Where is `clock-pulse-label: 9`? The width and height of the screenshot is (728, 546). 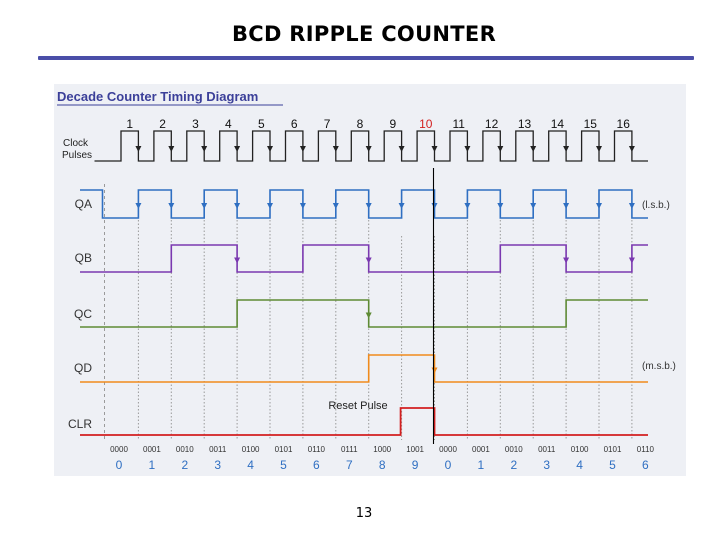
clock-pulse-label: 9 is located at coordinates (393, 124).